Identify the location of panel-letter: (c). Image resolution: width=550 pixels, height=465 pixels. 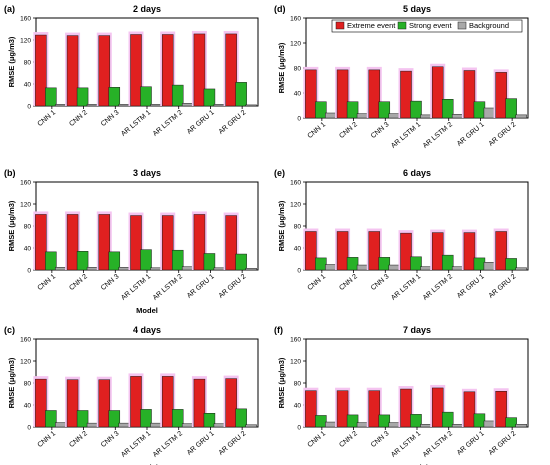
(9, 330).